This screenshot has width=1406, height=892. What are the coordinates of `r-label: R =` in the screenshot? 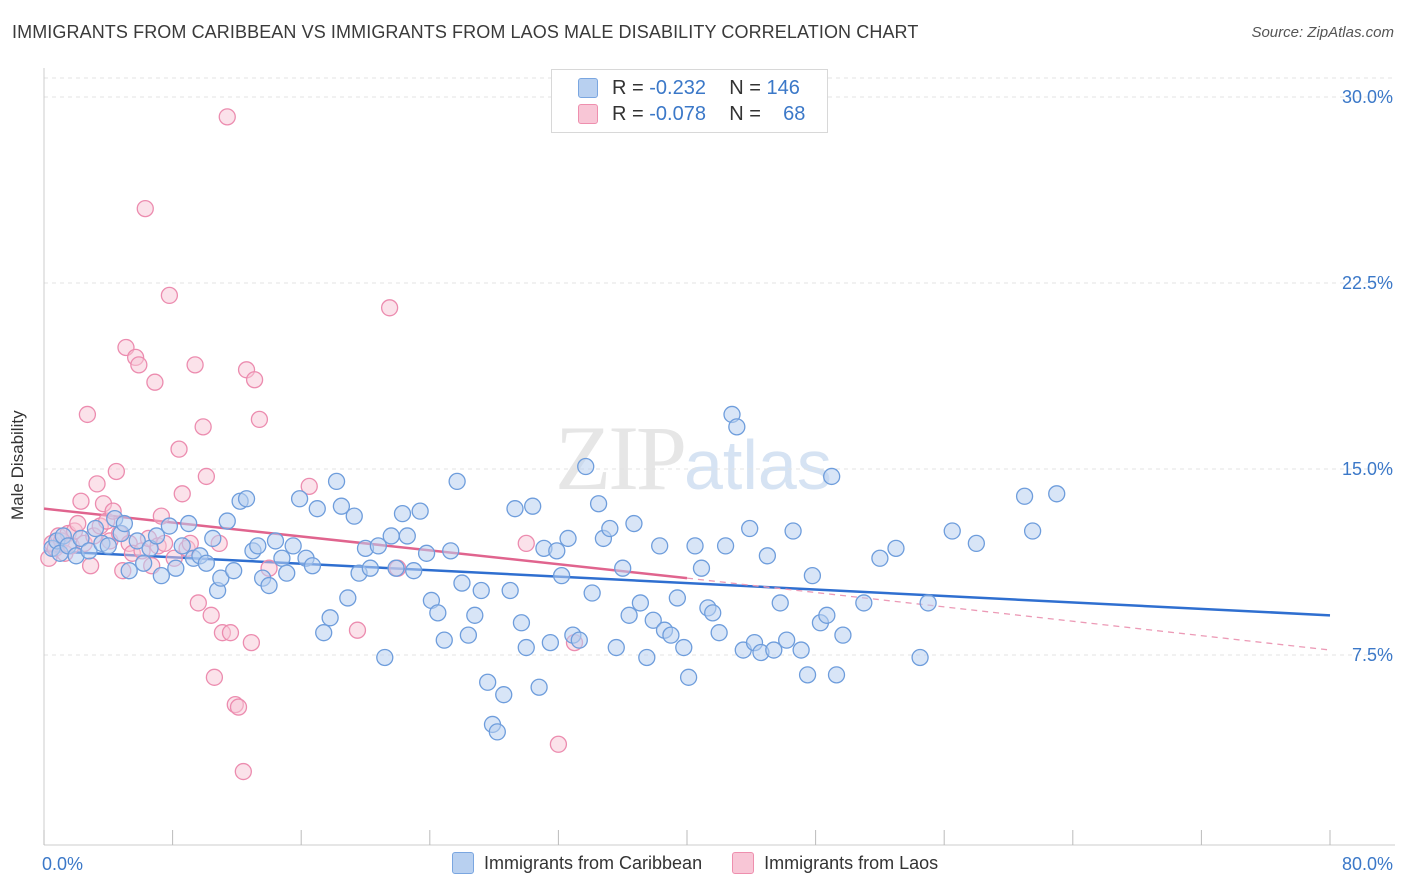 It's located at (628, 113).